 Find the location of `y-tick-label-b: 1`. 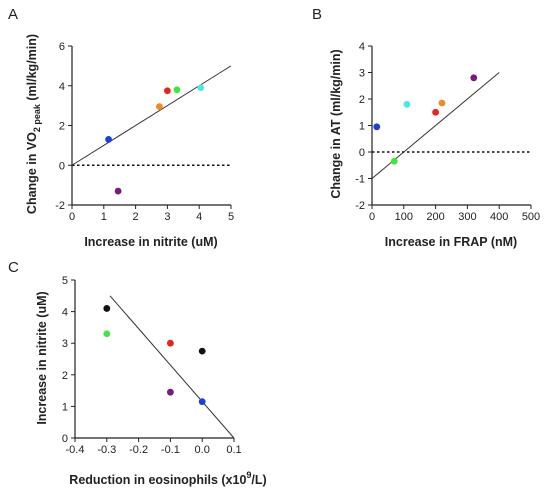

y-tick-label-b: 1 is located at coordinates (362, 127).